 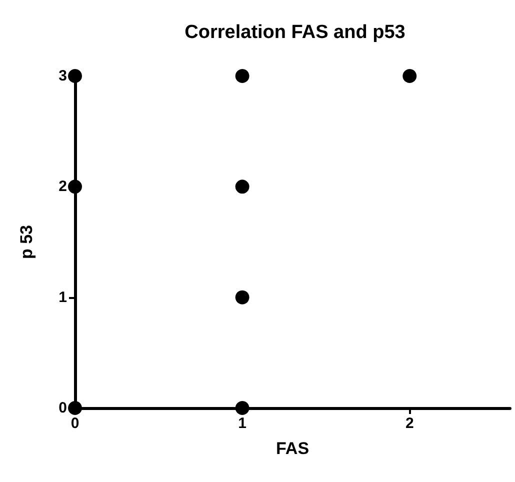 I want to click on y-tick-label: 1, so click(x=62, y=297).